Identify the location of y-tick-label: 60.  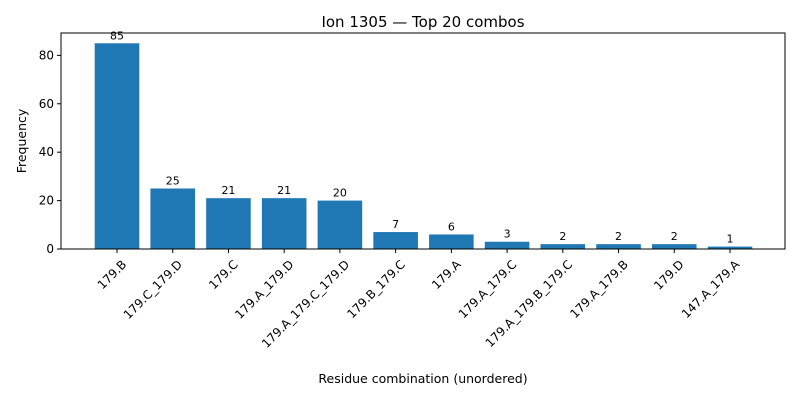
(46, 104).